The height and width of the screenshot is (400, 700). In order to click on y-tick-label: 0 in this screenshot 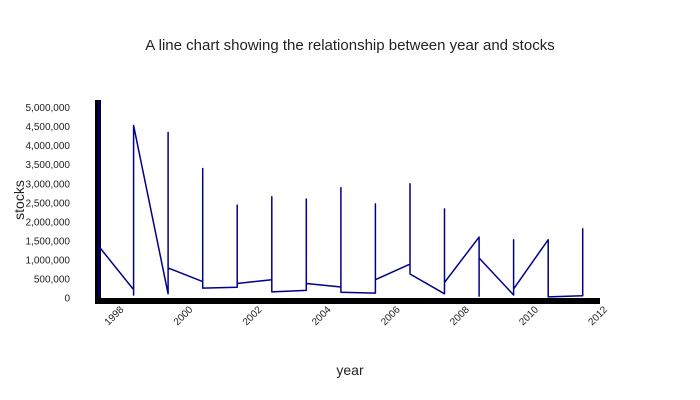, I will do `click(67, 299)`.